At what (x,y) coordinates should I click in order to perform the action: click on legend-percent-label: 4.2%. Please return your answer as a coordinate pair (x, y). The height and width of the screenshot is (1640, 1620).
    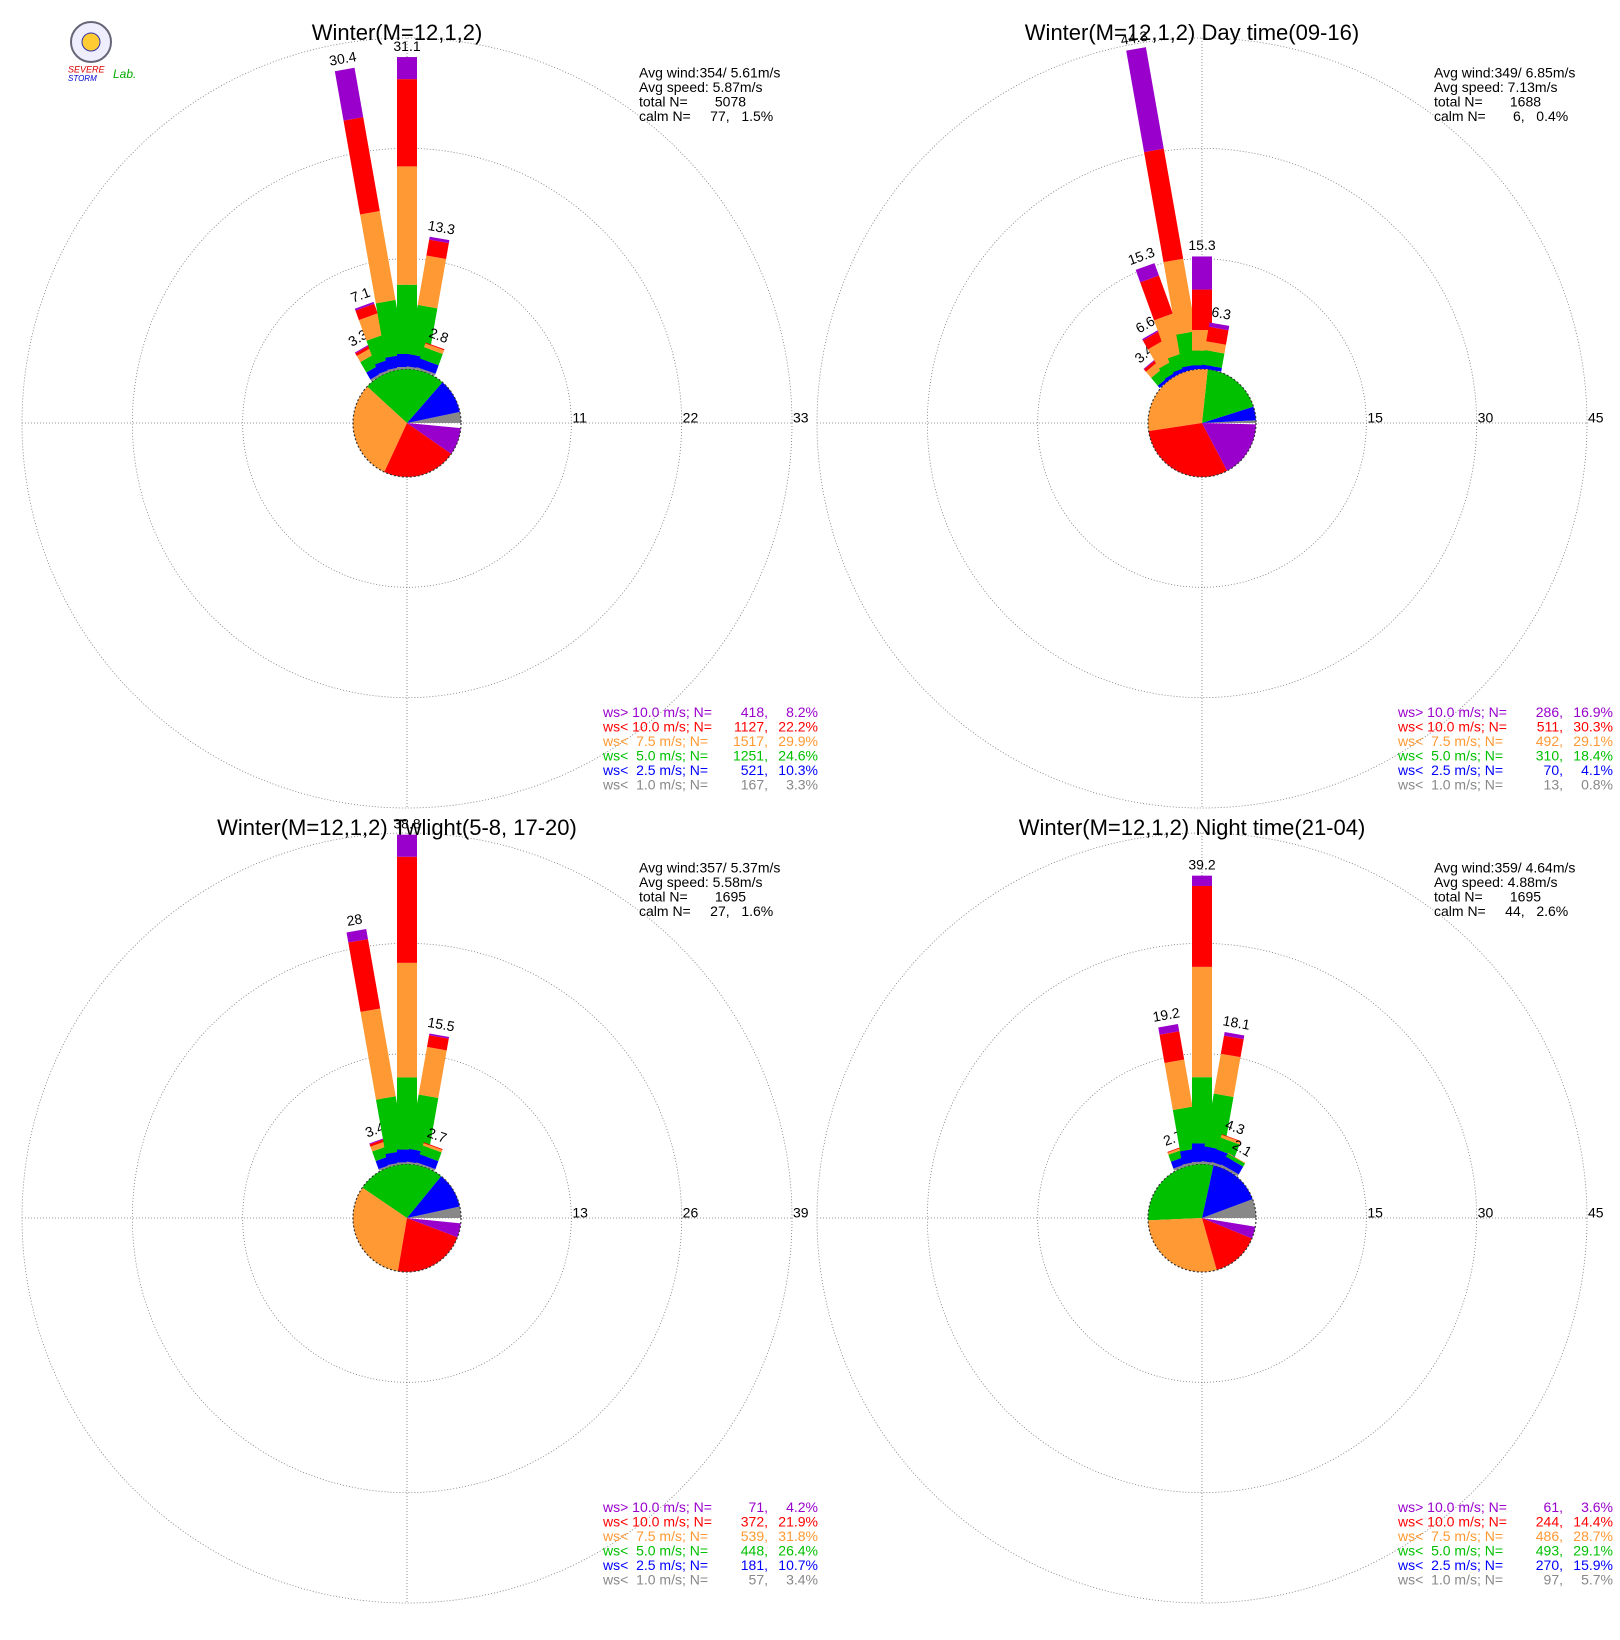
    Looking at the image, I should click on (802, 1507).